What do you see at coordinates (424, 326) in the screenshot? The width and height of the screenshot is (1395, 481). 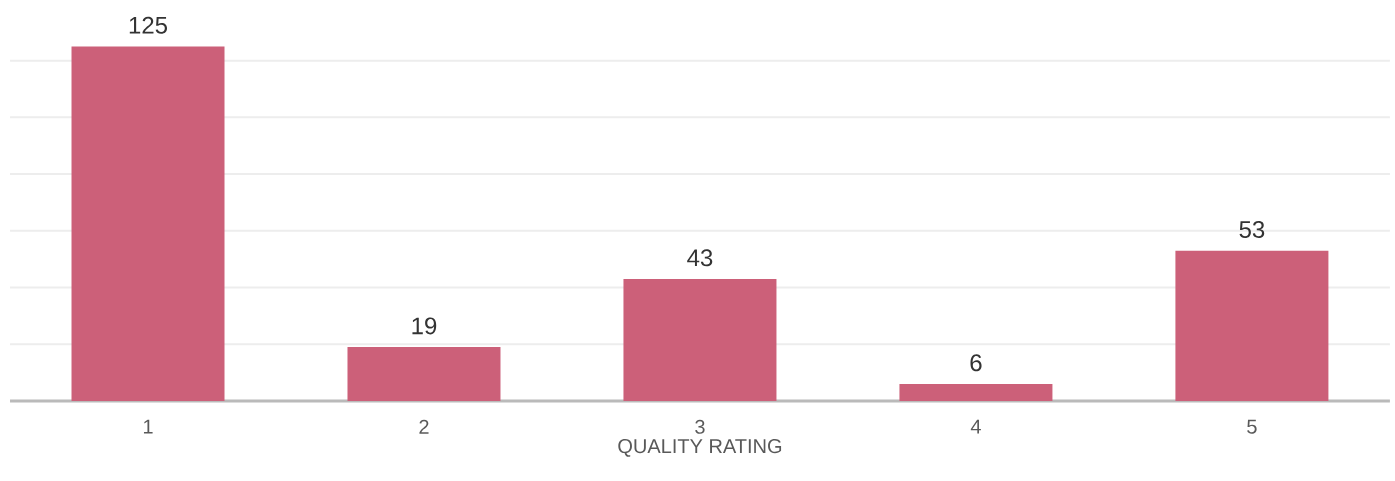 I see `data-label: 19` at bounding box center [424, 326].